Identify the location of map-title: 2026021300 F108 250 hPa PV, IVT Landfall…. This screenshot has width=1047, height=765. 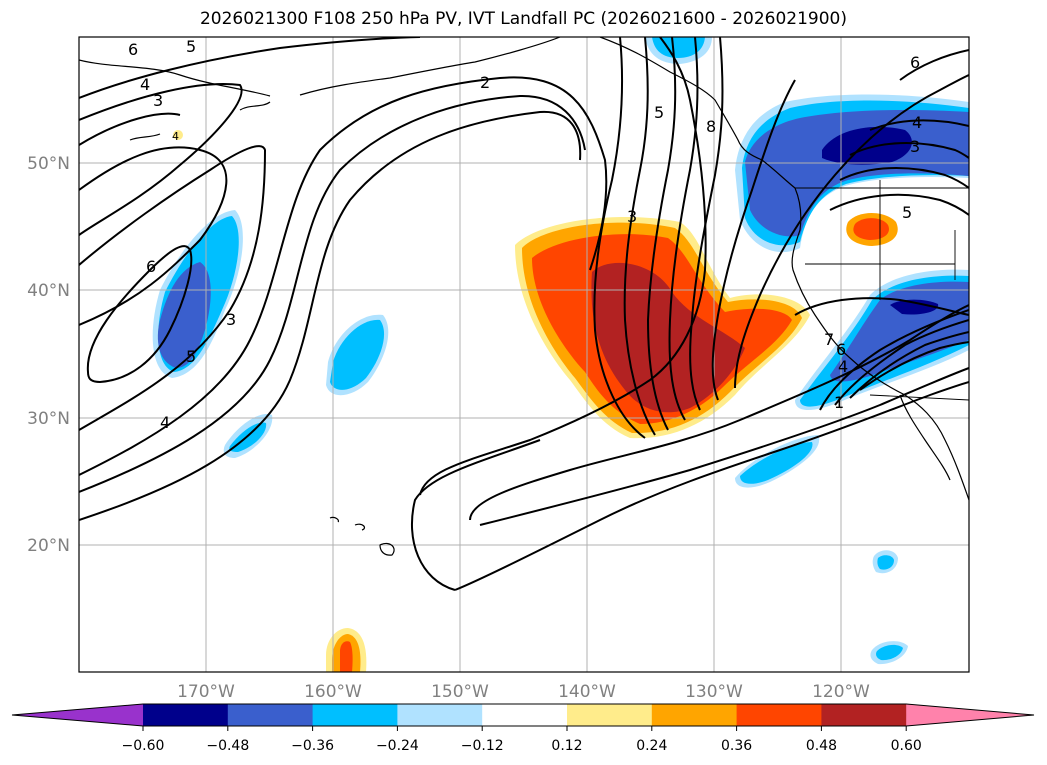
(523, 19).